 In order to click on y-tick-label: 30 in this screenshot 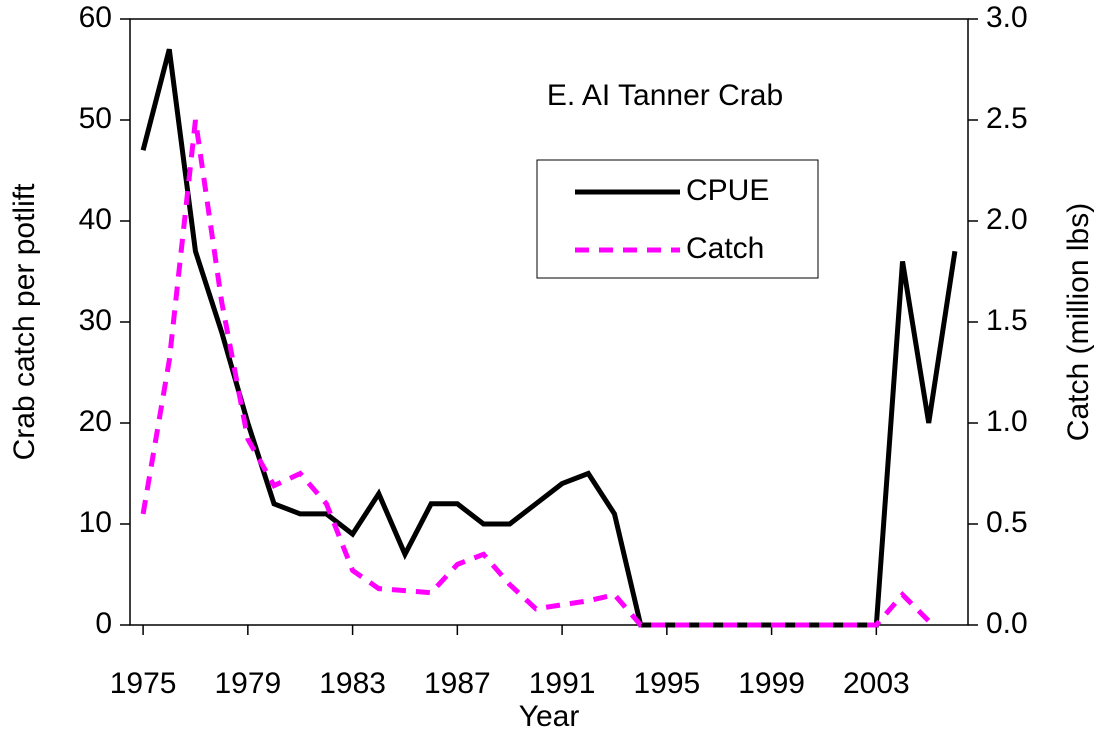, I will do `click(95, 320)`.